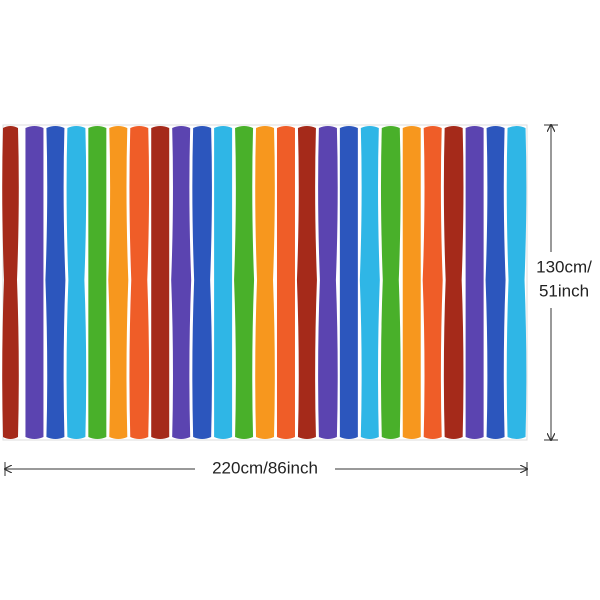 The height and width of the screenshot is (600, 600). What do you see at coordinates (564, 266) in the screenshot?
I see `height-label: 130cm/` at bounding box center [564, 266].